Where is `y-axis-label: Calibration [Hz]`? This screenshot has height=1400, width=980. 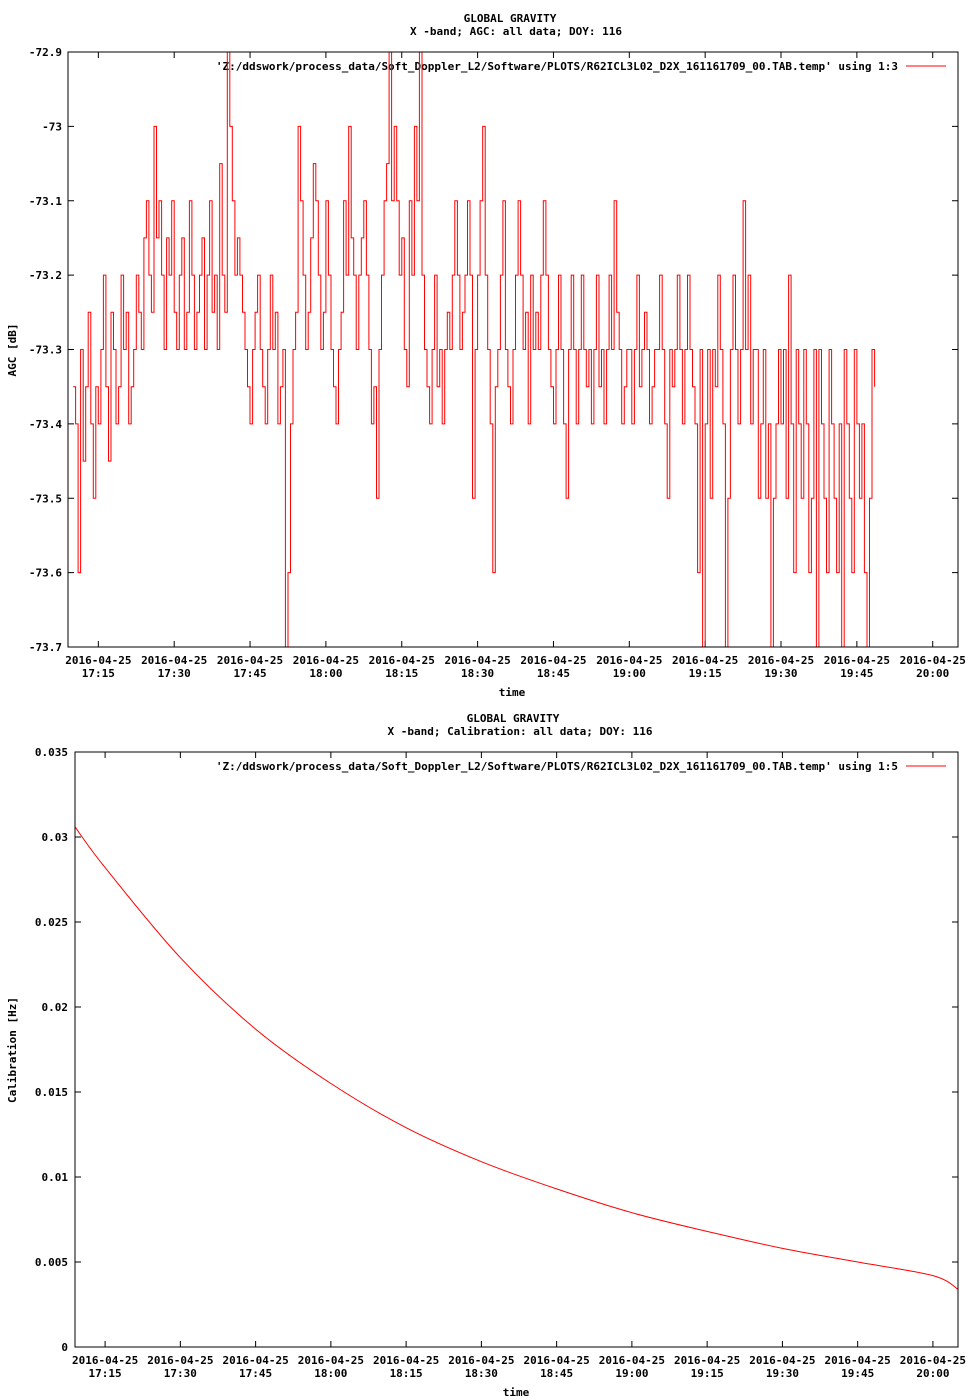 y-axis-label: Calibration [Hz] is located at coordinates (12, 1050).